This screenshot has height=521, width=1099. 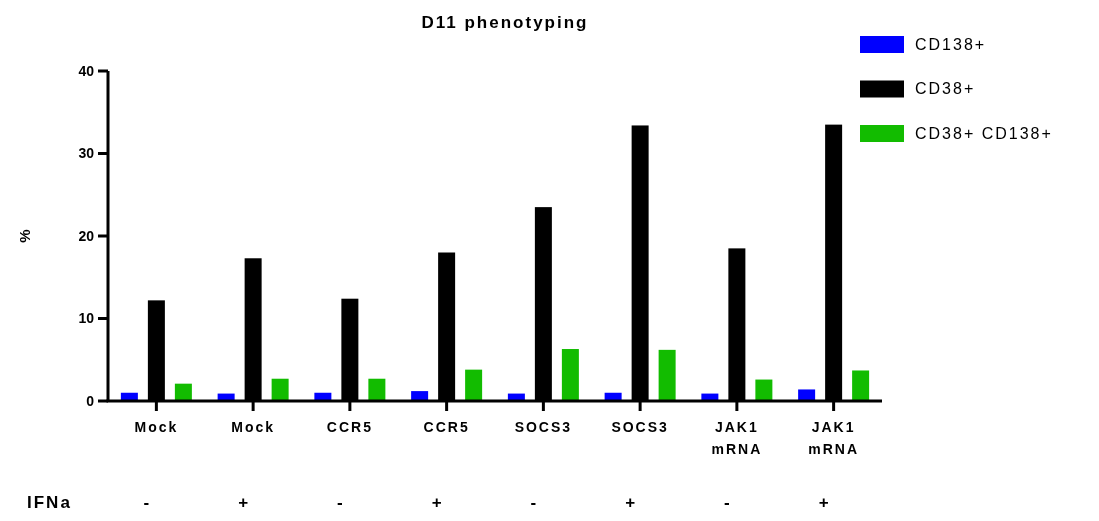 I want to click on legend-label: CD38+, so click(x=945, y=89).